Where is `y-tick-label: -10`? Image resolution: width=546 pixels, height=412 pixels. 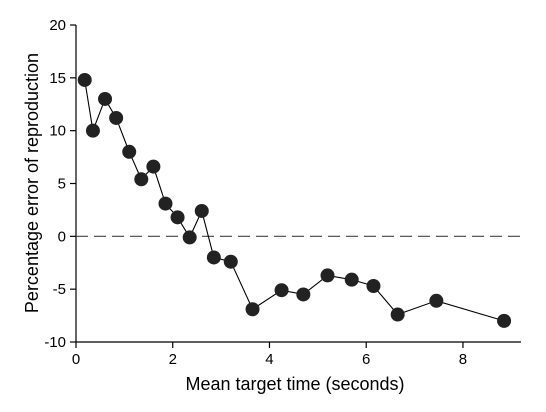
y-tick-label: -10 is located at coordinates (55, 342).